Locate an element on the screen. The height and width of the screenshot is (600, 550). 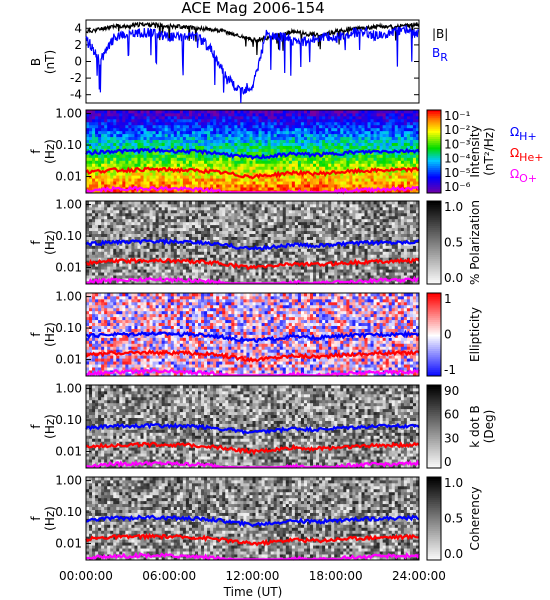
colorbar-step is located at coordinates (434, 128).